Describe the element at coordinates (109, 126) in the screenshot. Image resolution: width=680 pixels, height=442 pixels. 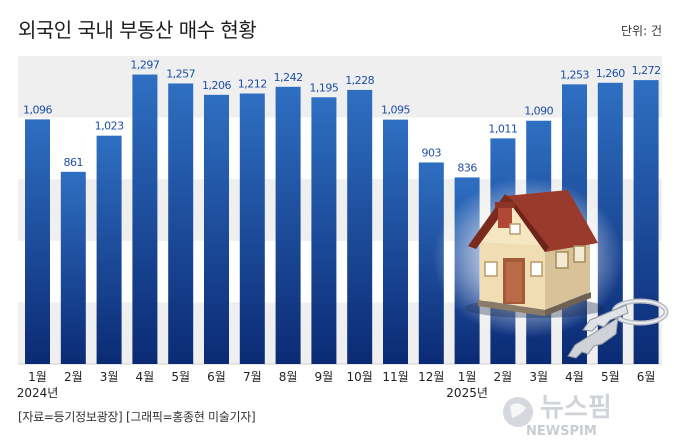
I see `value-label: 1,023` at that location.